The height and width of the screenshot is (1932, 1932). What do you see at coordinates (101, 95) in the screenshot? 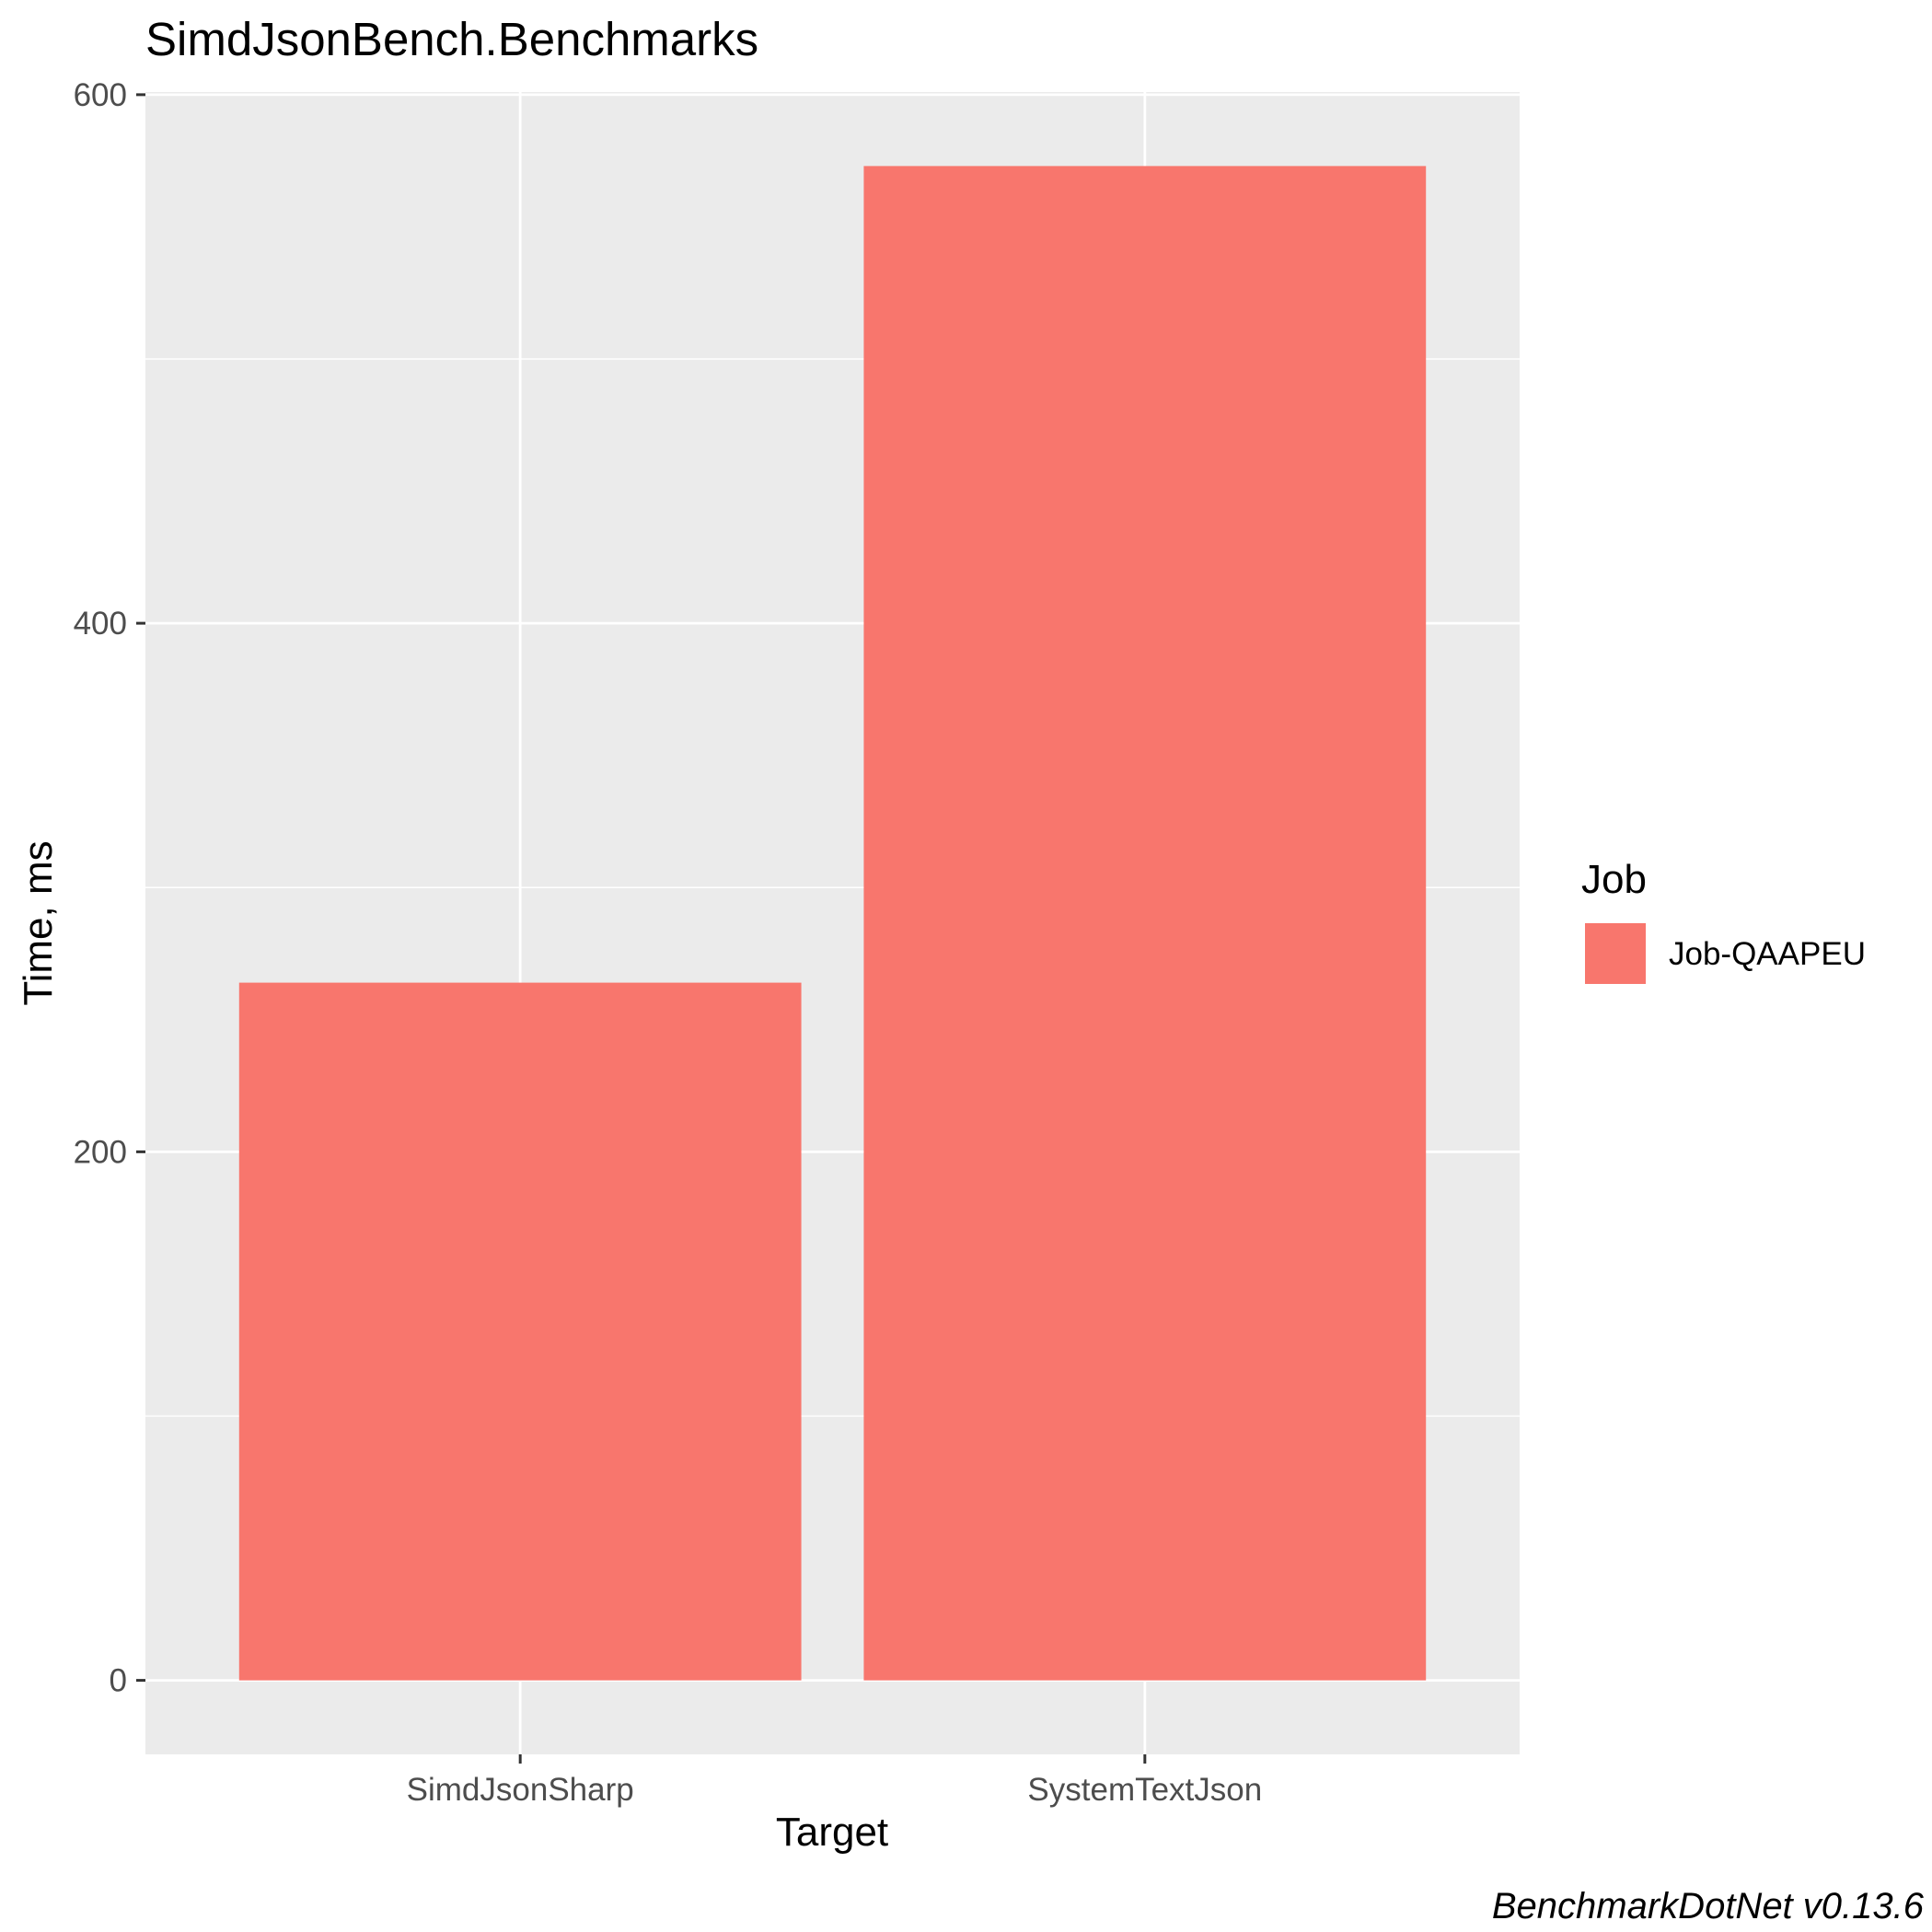
I see `y-tick-label: 600` at bounding box center [101, 95].